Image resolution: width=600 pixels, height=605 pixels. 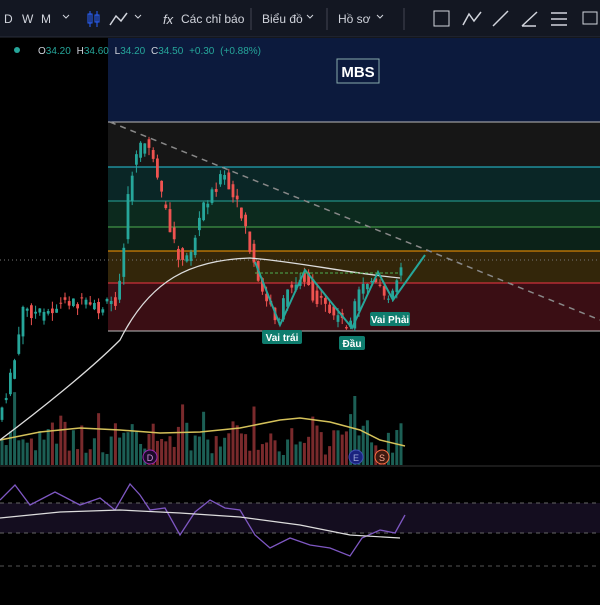 What do you see at coordinates (42, 51) in the screenshot?
I see `legend-label: O` at bounding box center [42, 51].